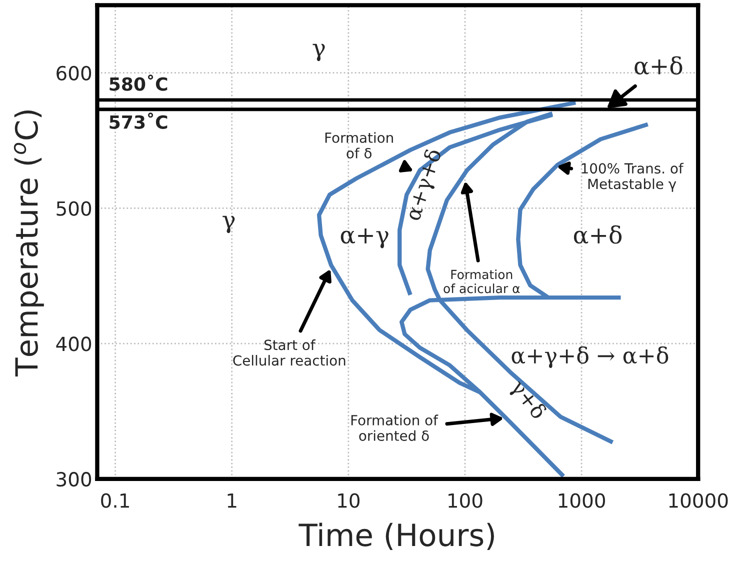  What do you see at coordinates (349, 500) in the screenshot?
I see `x-tick-label: 10` at bounding box center [349, 500].